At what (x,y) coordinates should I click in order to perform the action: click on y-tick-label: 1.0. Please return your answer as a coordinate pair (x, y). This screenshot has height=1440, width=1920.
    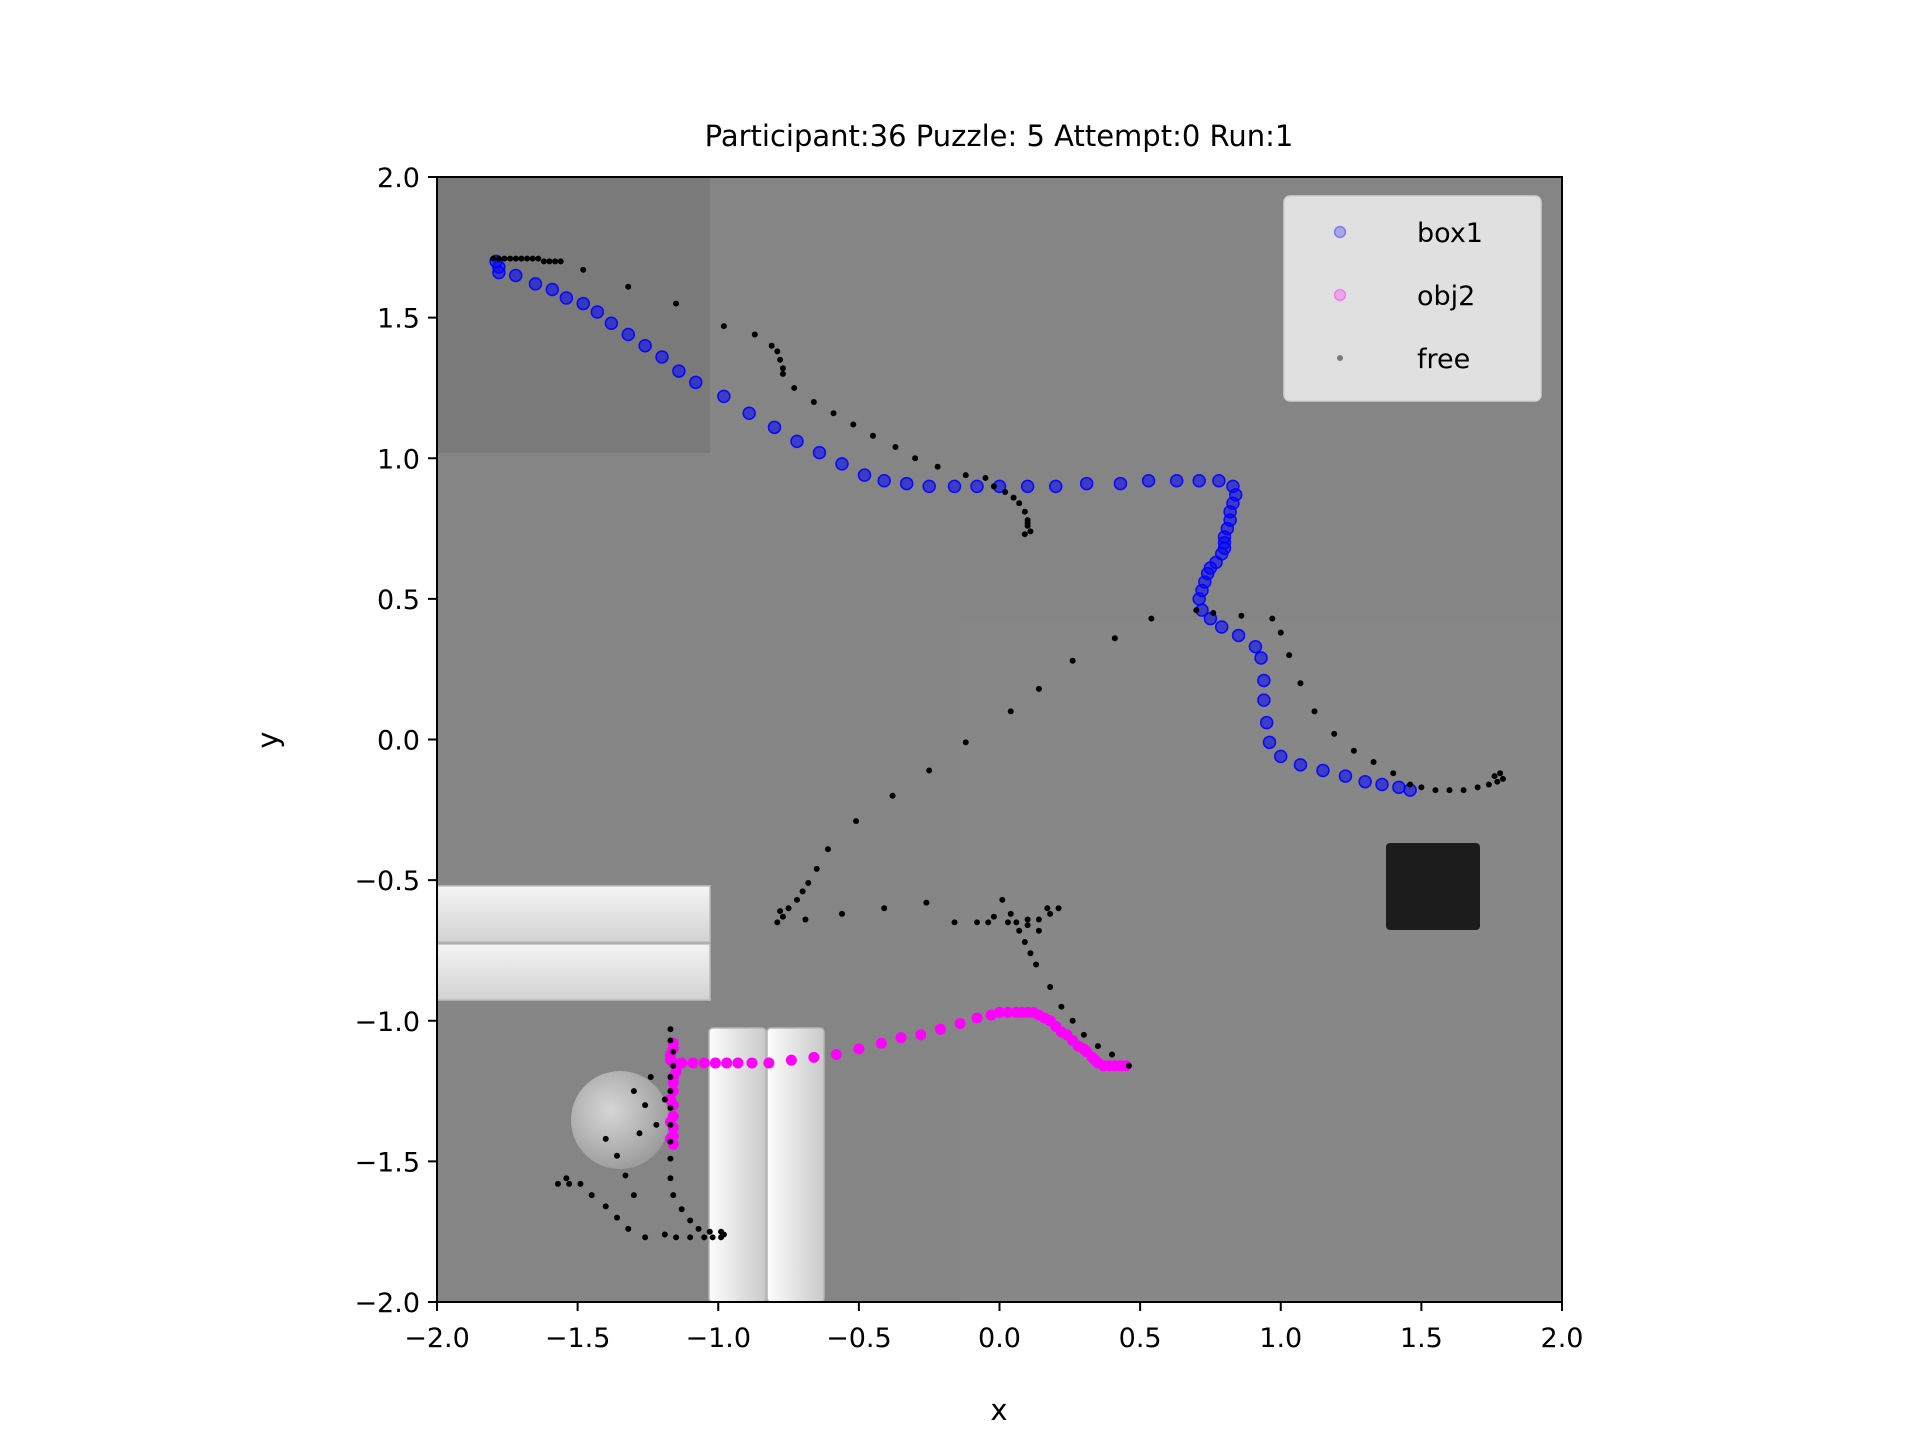
    Looking at the image, I should click on (398, 459).